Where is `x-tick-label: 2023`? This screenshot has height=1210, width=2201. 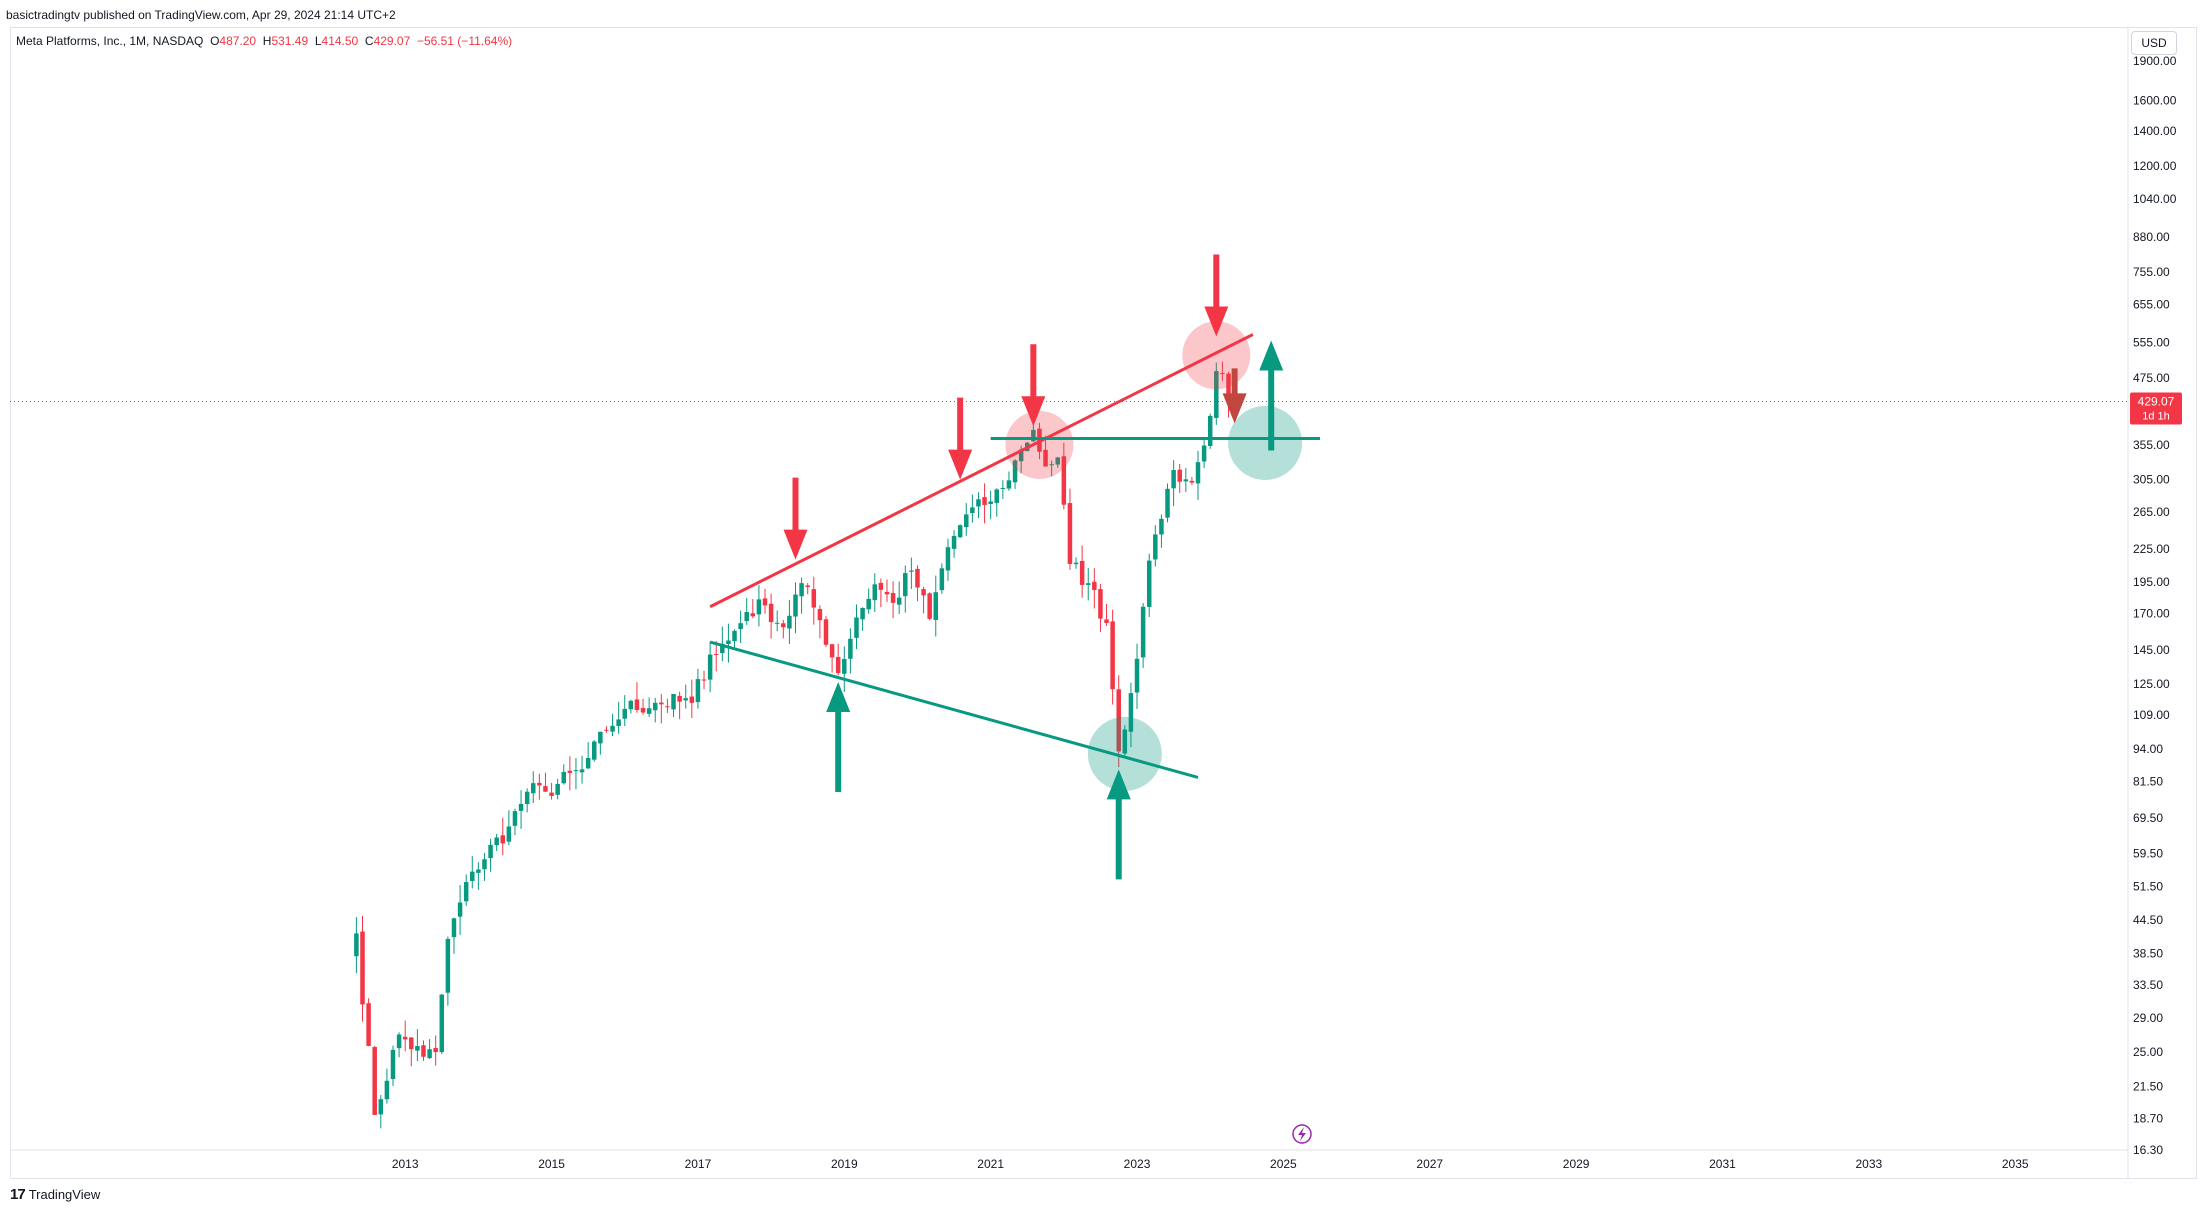 x-tick-label: 2023 is located at coordinates (1137, 1164).